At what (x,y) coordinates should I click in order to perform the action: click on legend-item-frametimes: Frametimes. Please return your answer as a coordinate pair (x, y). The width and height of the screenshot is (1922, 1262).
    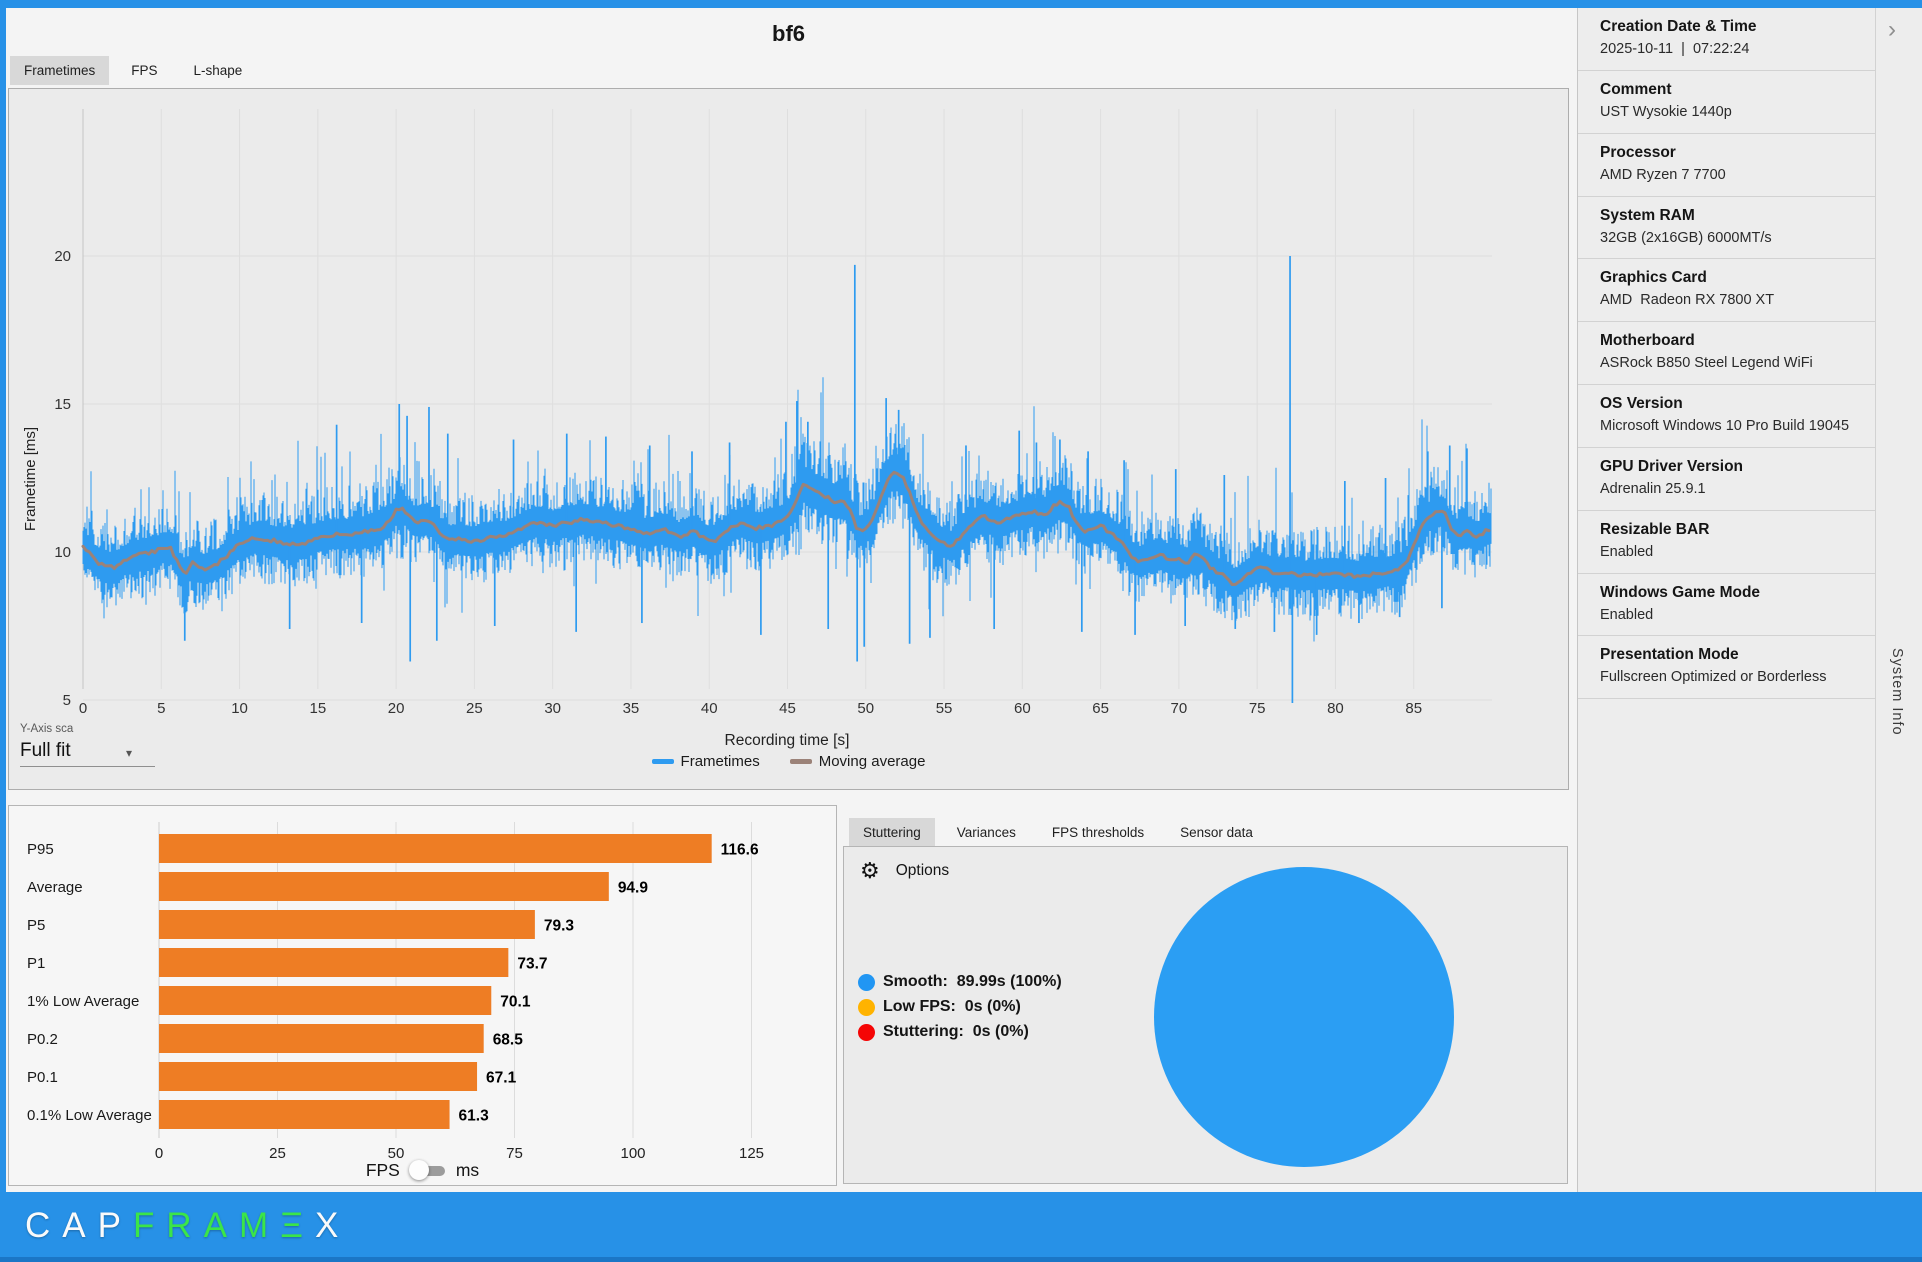
    Looking at the image, I should click on (705, 761).